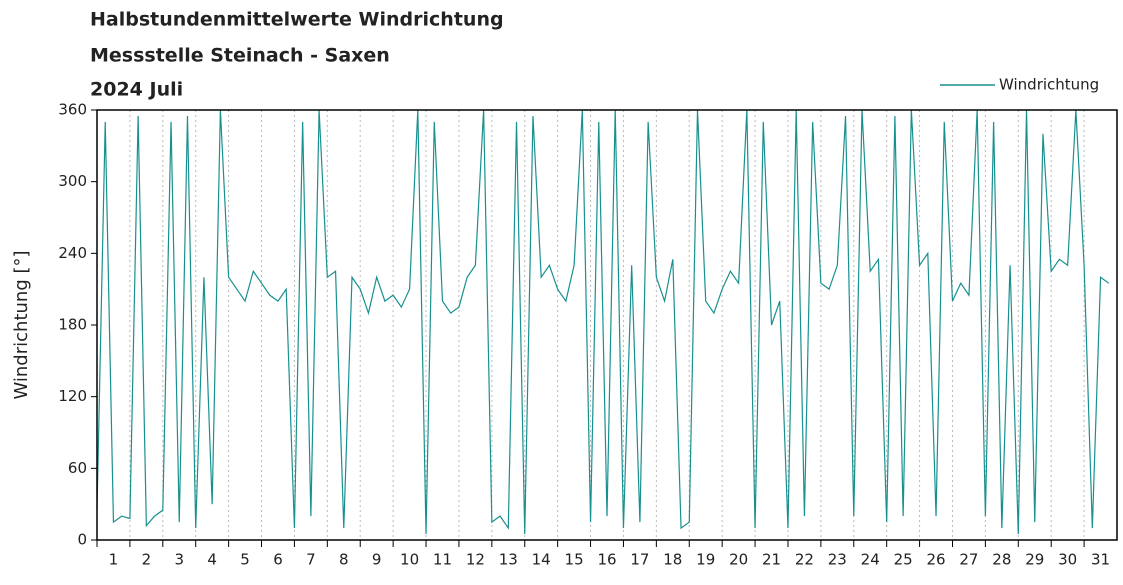 This screenshot has width=1123, height=585. I want to click on x-tick-label: 10, so click(409, 560).